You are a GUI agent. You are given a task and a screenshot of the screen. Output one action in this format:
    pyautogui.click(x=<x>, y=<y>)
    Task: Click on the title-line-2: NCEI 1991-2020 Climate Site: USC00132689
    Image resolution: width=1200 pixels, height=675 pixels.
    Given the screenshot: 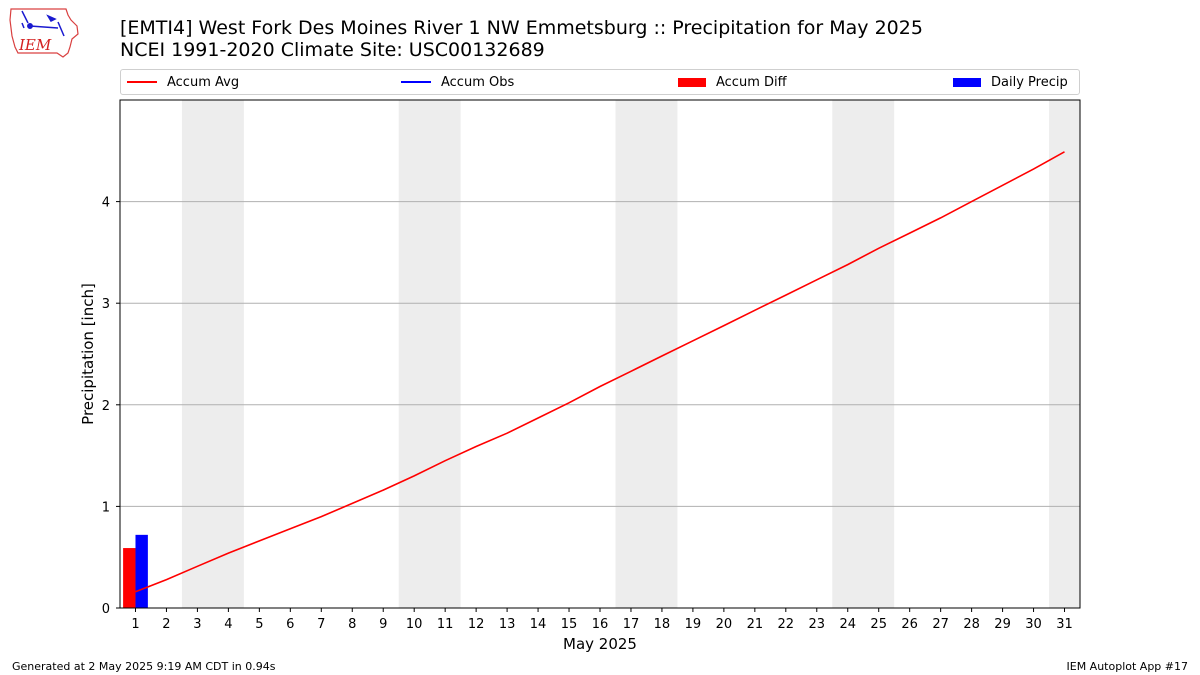 What is the action you would take?
    pyautogui.click(x=332, y=50)
    